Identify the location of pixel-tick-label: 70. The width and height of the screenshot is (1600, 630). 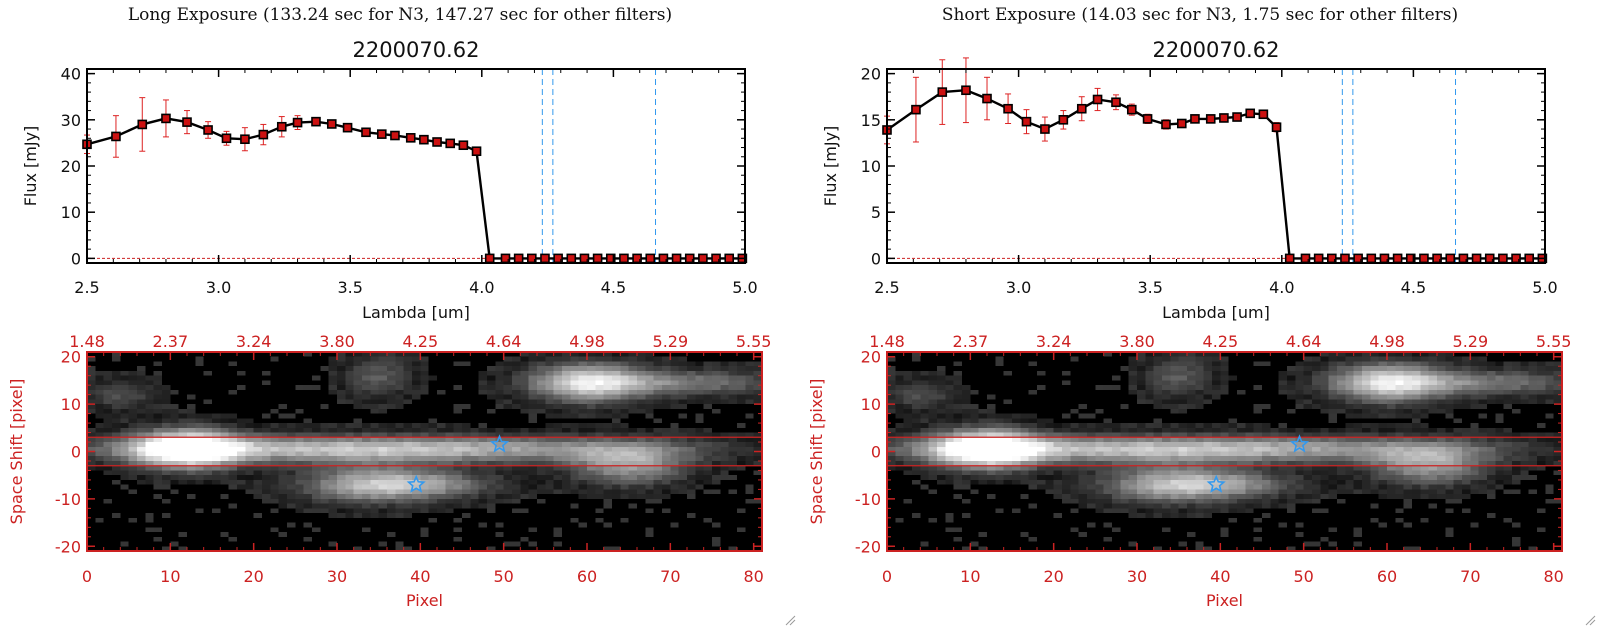
(670, 576).